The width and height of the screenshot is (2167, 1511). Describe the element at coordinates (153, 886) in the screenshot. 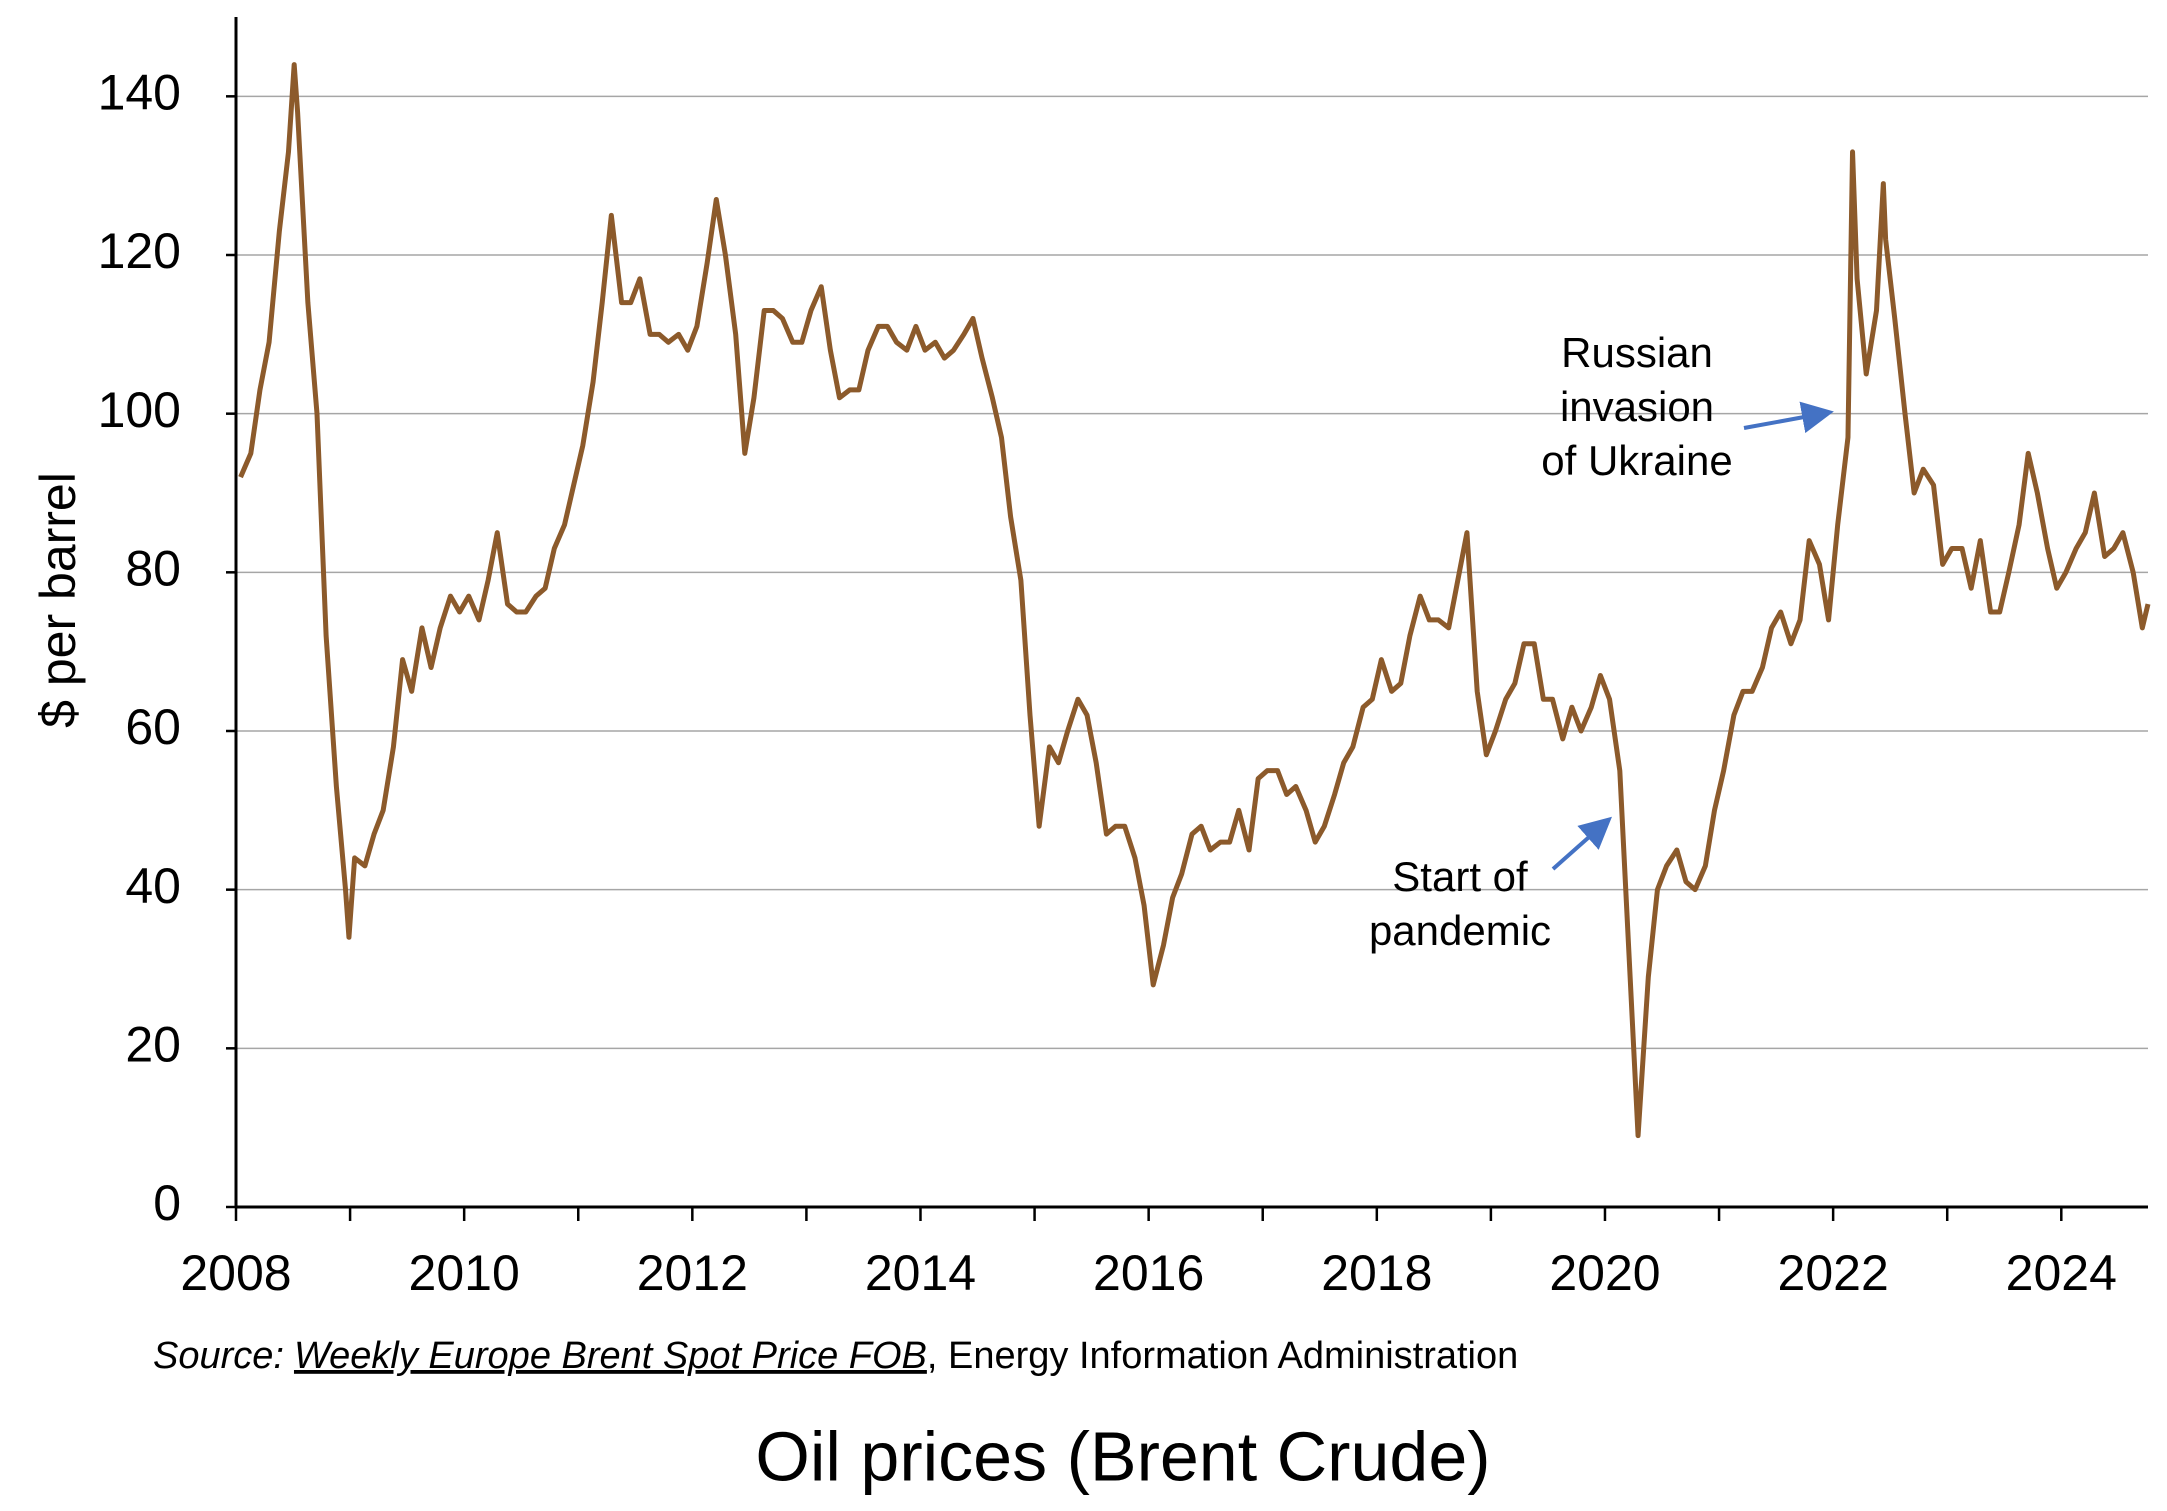

I see `y-tick-label: 40` at that location.